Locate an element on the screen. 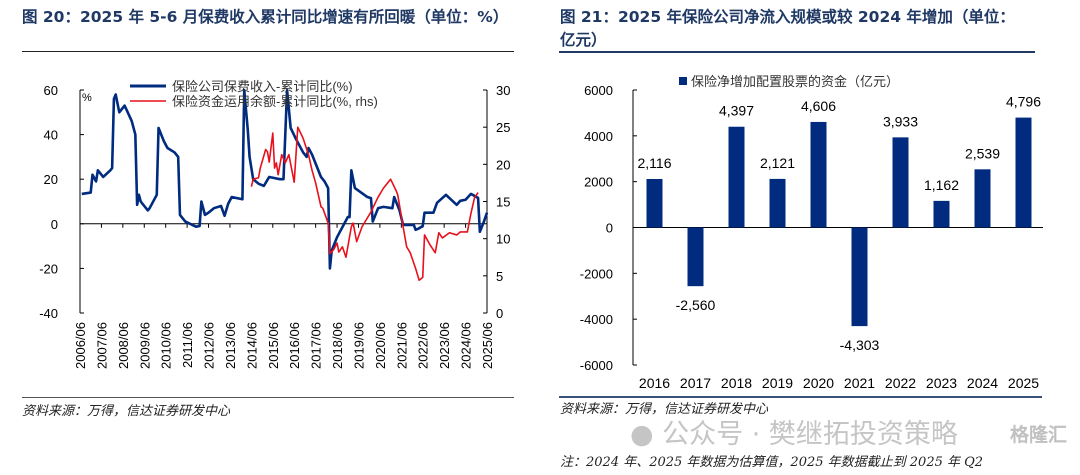  x-tick-label: 2016/06 is located at coordinates (294, 345).